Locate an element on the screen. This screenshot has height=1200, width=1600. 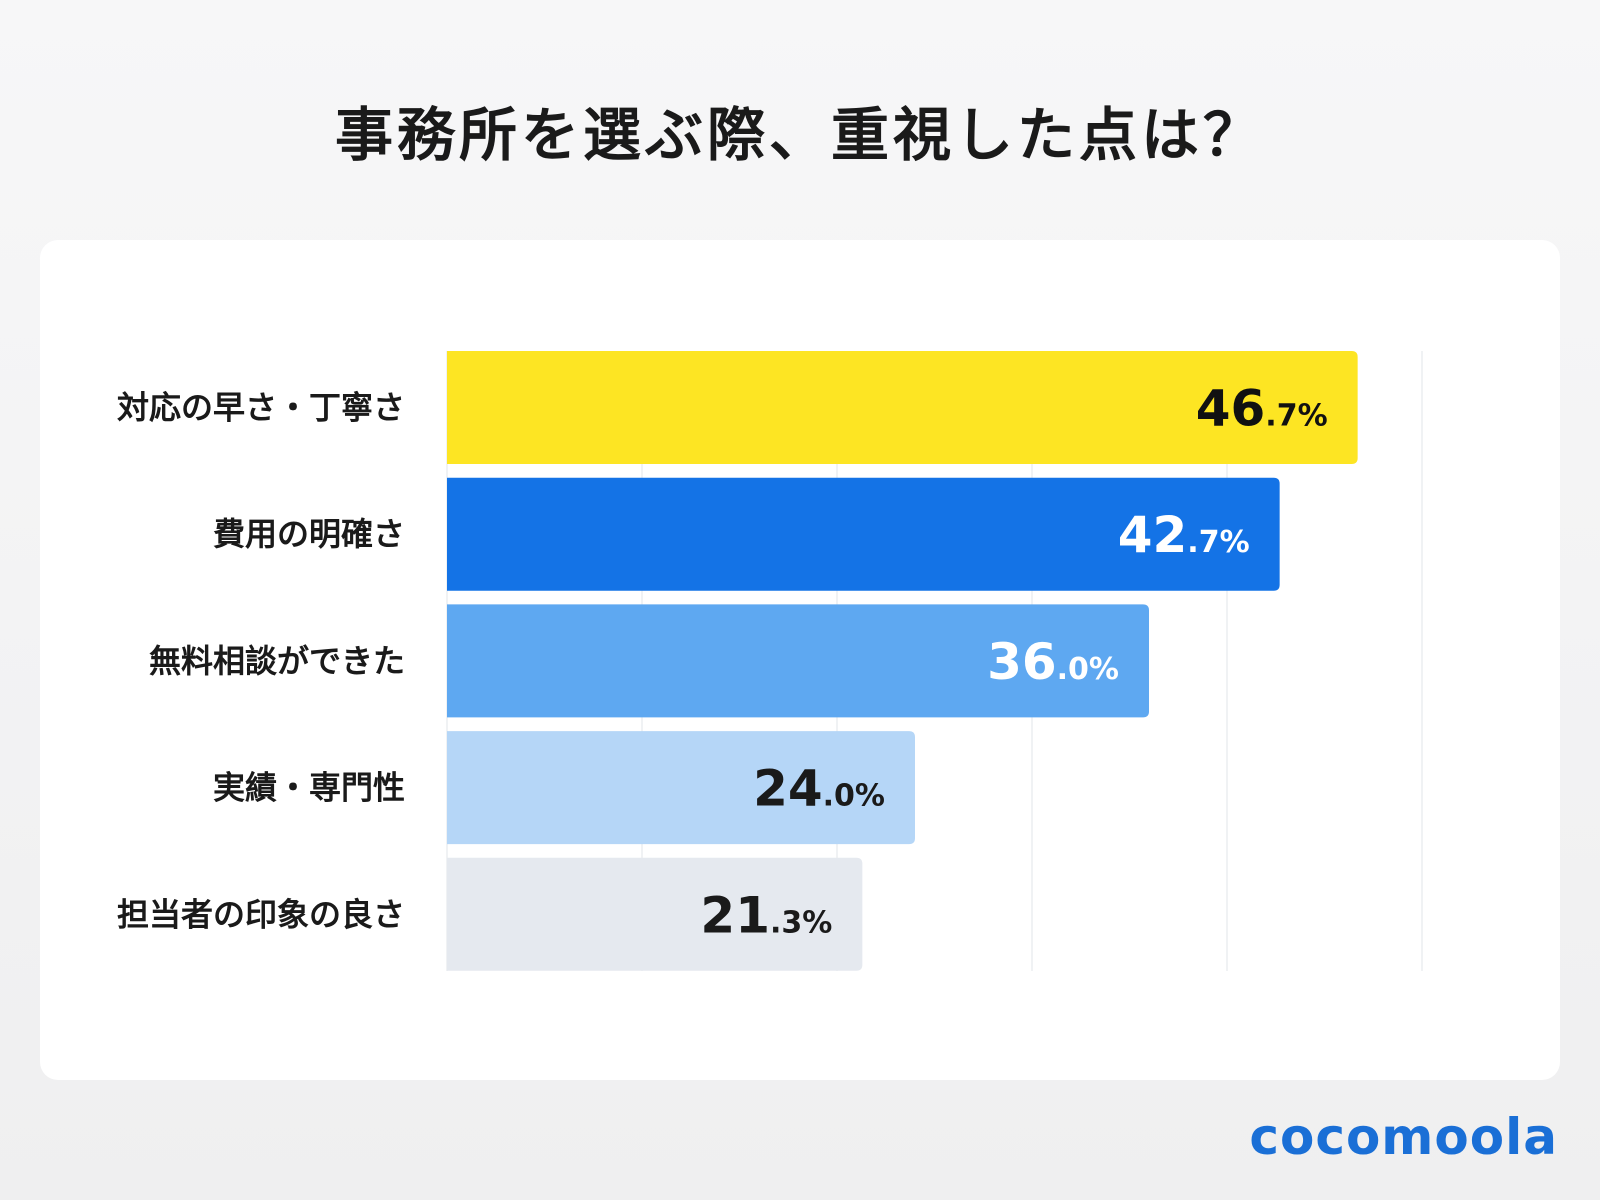
value-label: 36.0% is located at coordinates (1053, 662).